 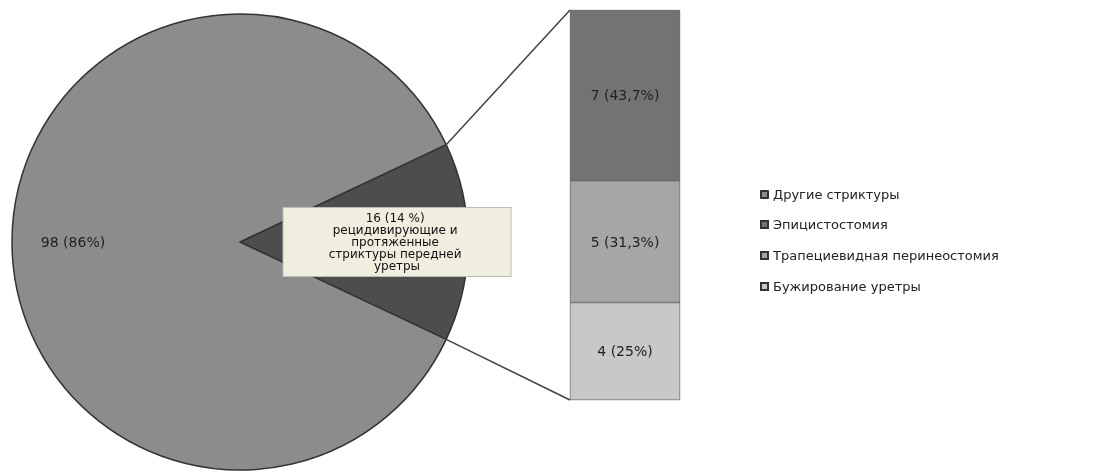 What do you see at coordinates (836, 194) in the screenshot?
I see `legend-label: Другие стриктуры` at bounding box center [836, 194].